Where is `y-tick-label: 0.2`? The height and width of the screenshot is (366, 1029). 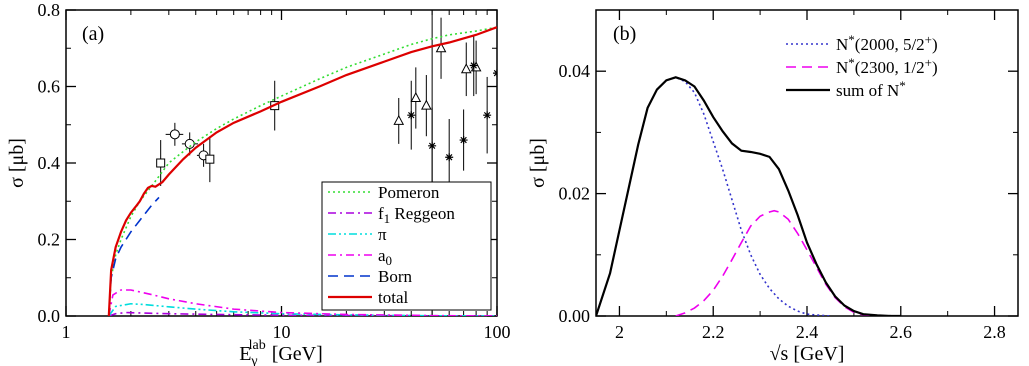 y-tick-label: 0.2 is located at coordinates (49, 240).